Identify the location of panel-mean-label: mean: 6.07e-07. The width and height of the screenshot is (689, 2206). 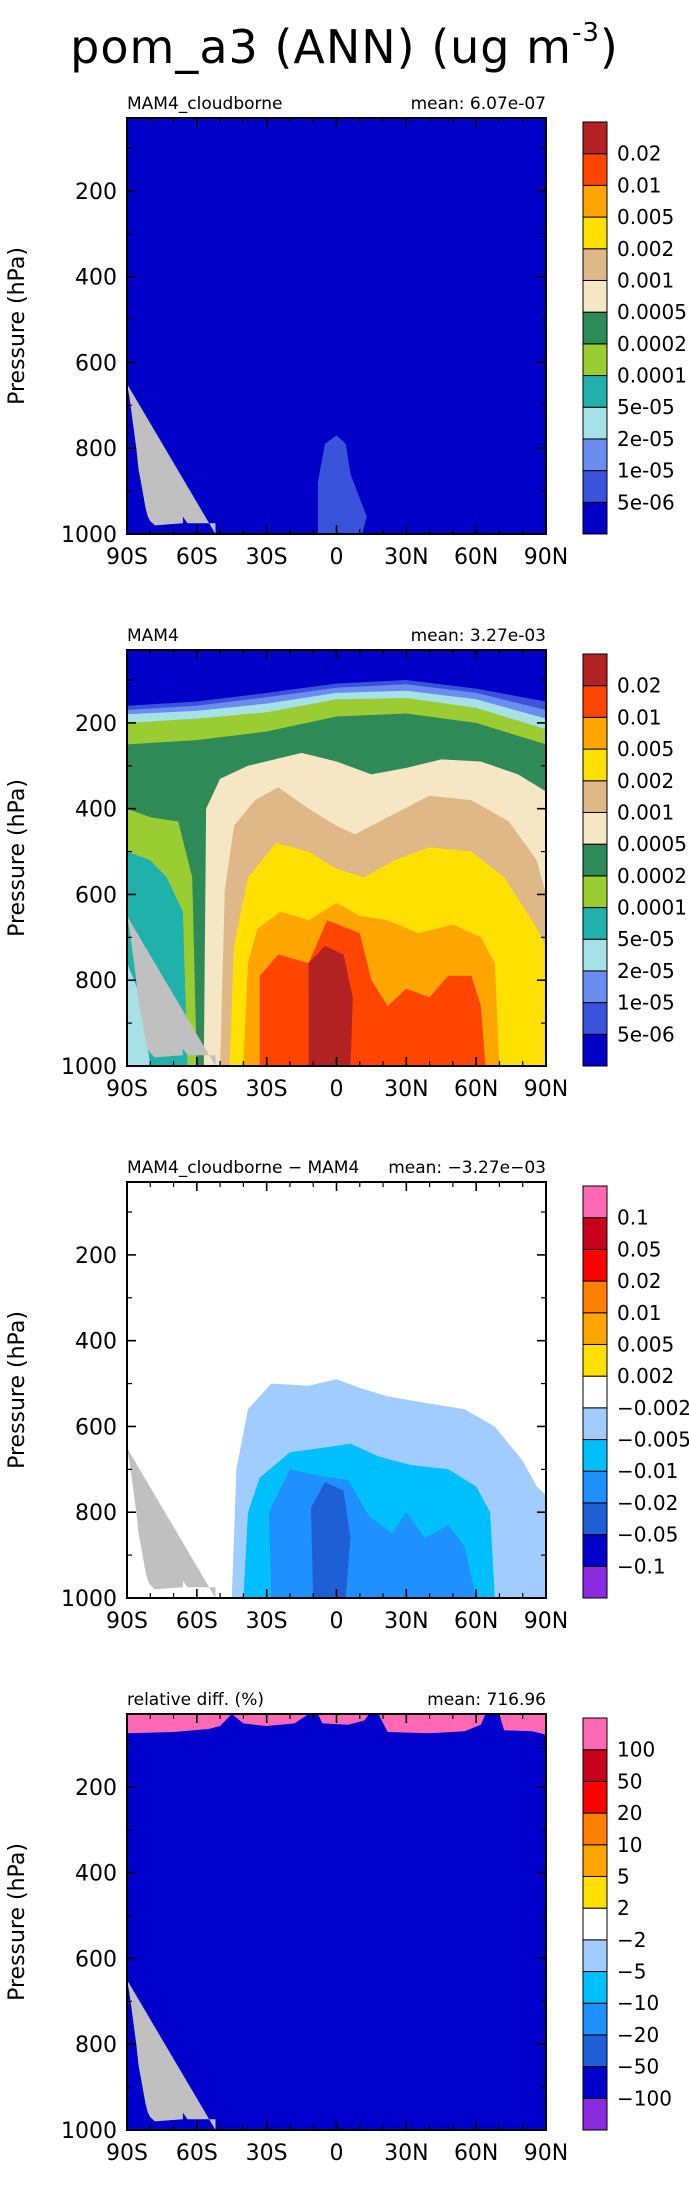
(478, 104).